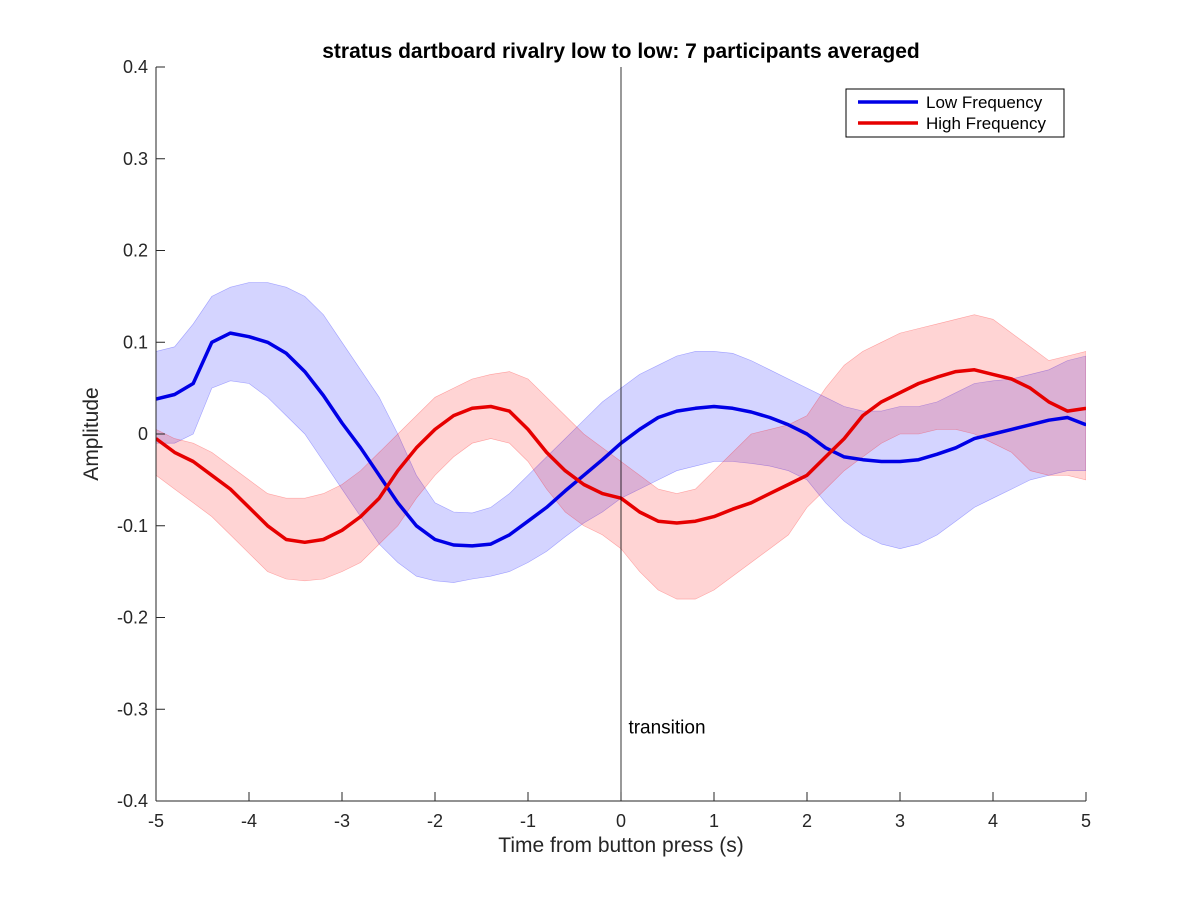  I want to click on legend-label-1: High Frequency, so click(986, 123).